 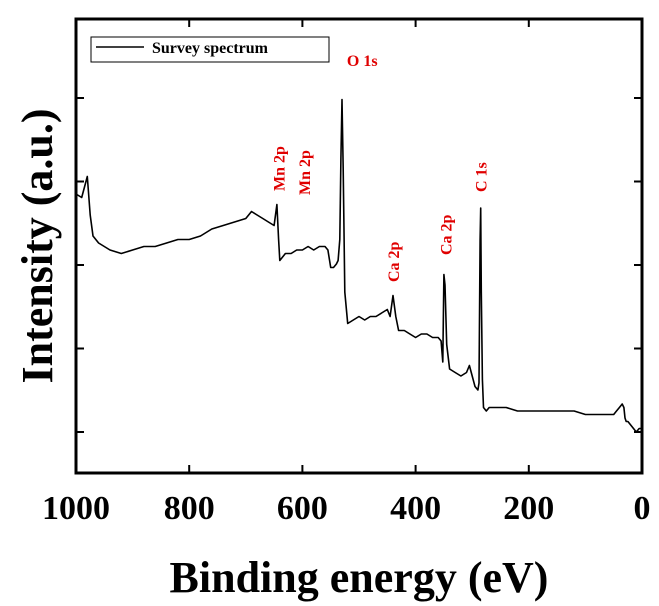 What do you see at coordinates (415, 508) in the screenshot?
I see `x-tick-label: 400` at bounding box center [415, 508].